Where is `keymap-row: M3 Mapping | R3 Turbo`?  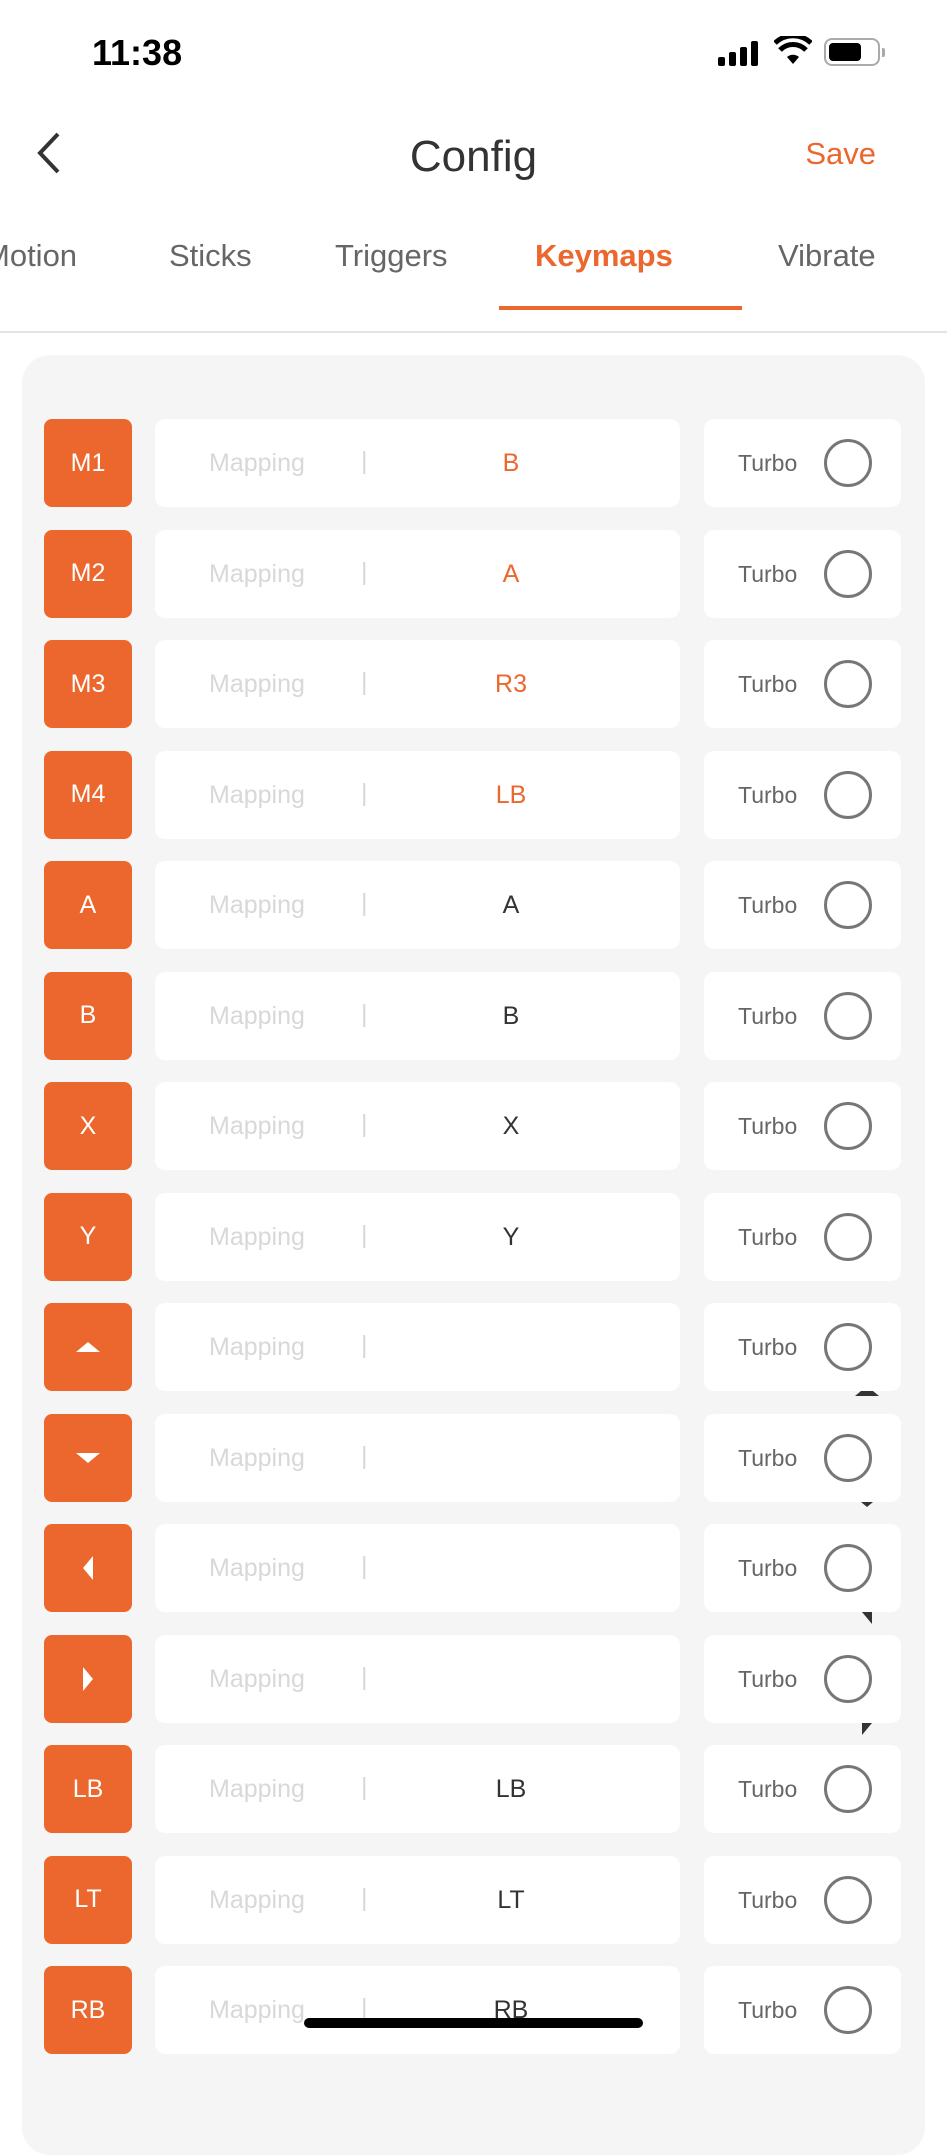
keymap-row: M3 Mapping | R3 Turbo is located at coordinates (473, 684).